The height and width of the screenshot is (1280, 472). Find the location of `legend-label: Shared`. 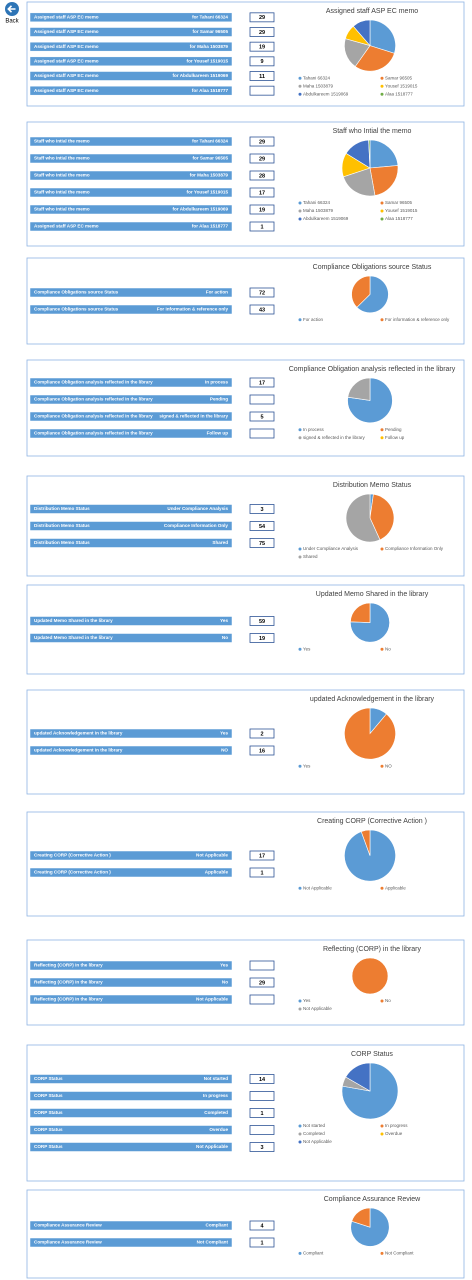

legend-label: Shared is located at coordinates (310, 556).